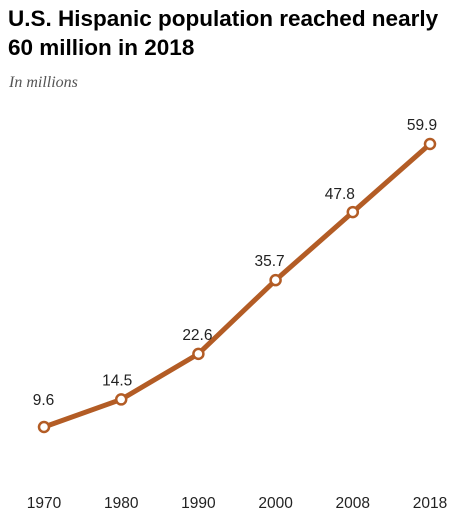 This screenshot has width=469, height=524. What do you see at coordinates (275, 503) in the screenshot?
I see `x-tick-2000: 2000` at bounding box center [275, 503].